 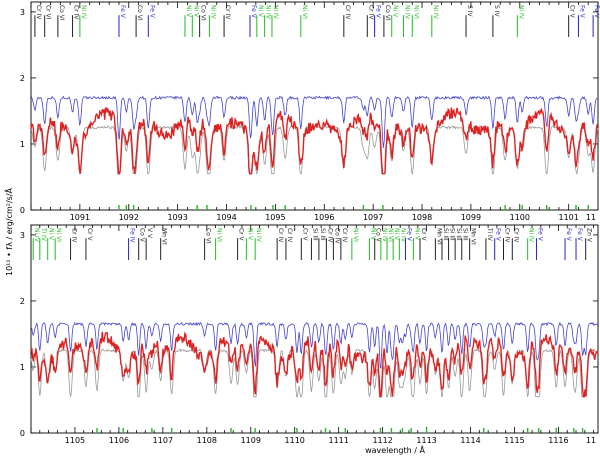 What do you see at coordinates (48, 12) in the screenshot?
I see `ion-label: Cr VI` at bounding box center [48, 12].